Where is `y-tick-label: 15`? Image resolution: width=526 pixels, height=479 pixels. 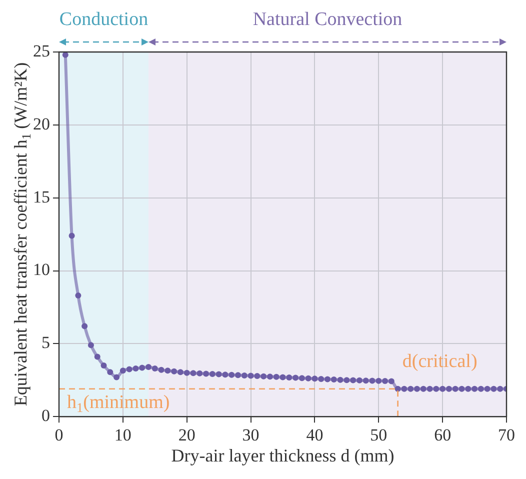
y-tick-label: 15 is located at coordinates (41, 196).